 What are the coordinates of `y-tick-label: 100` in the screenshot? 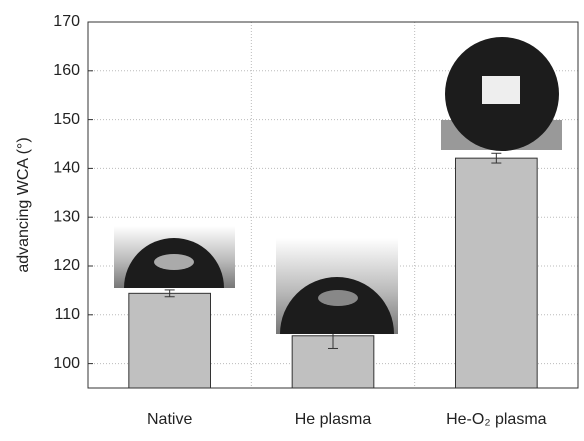 It's located at (66, 363).